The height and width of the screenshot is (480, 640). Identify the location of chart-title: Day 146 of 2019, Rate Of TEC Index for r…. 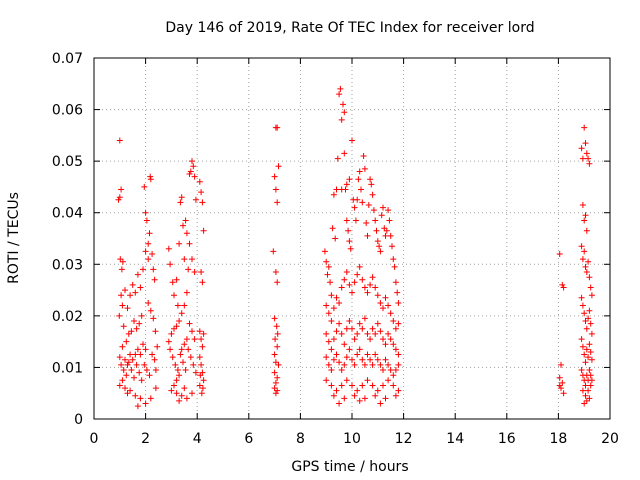
(349, 28).